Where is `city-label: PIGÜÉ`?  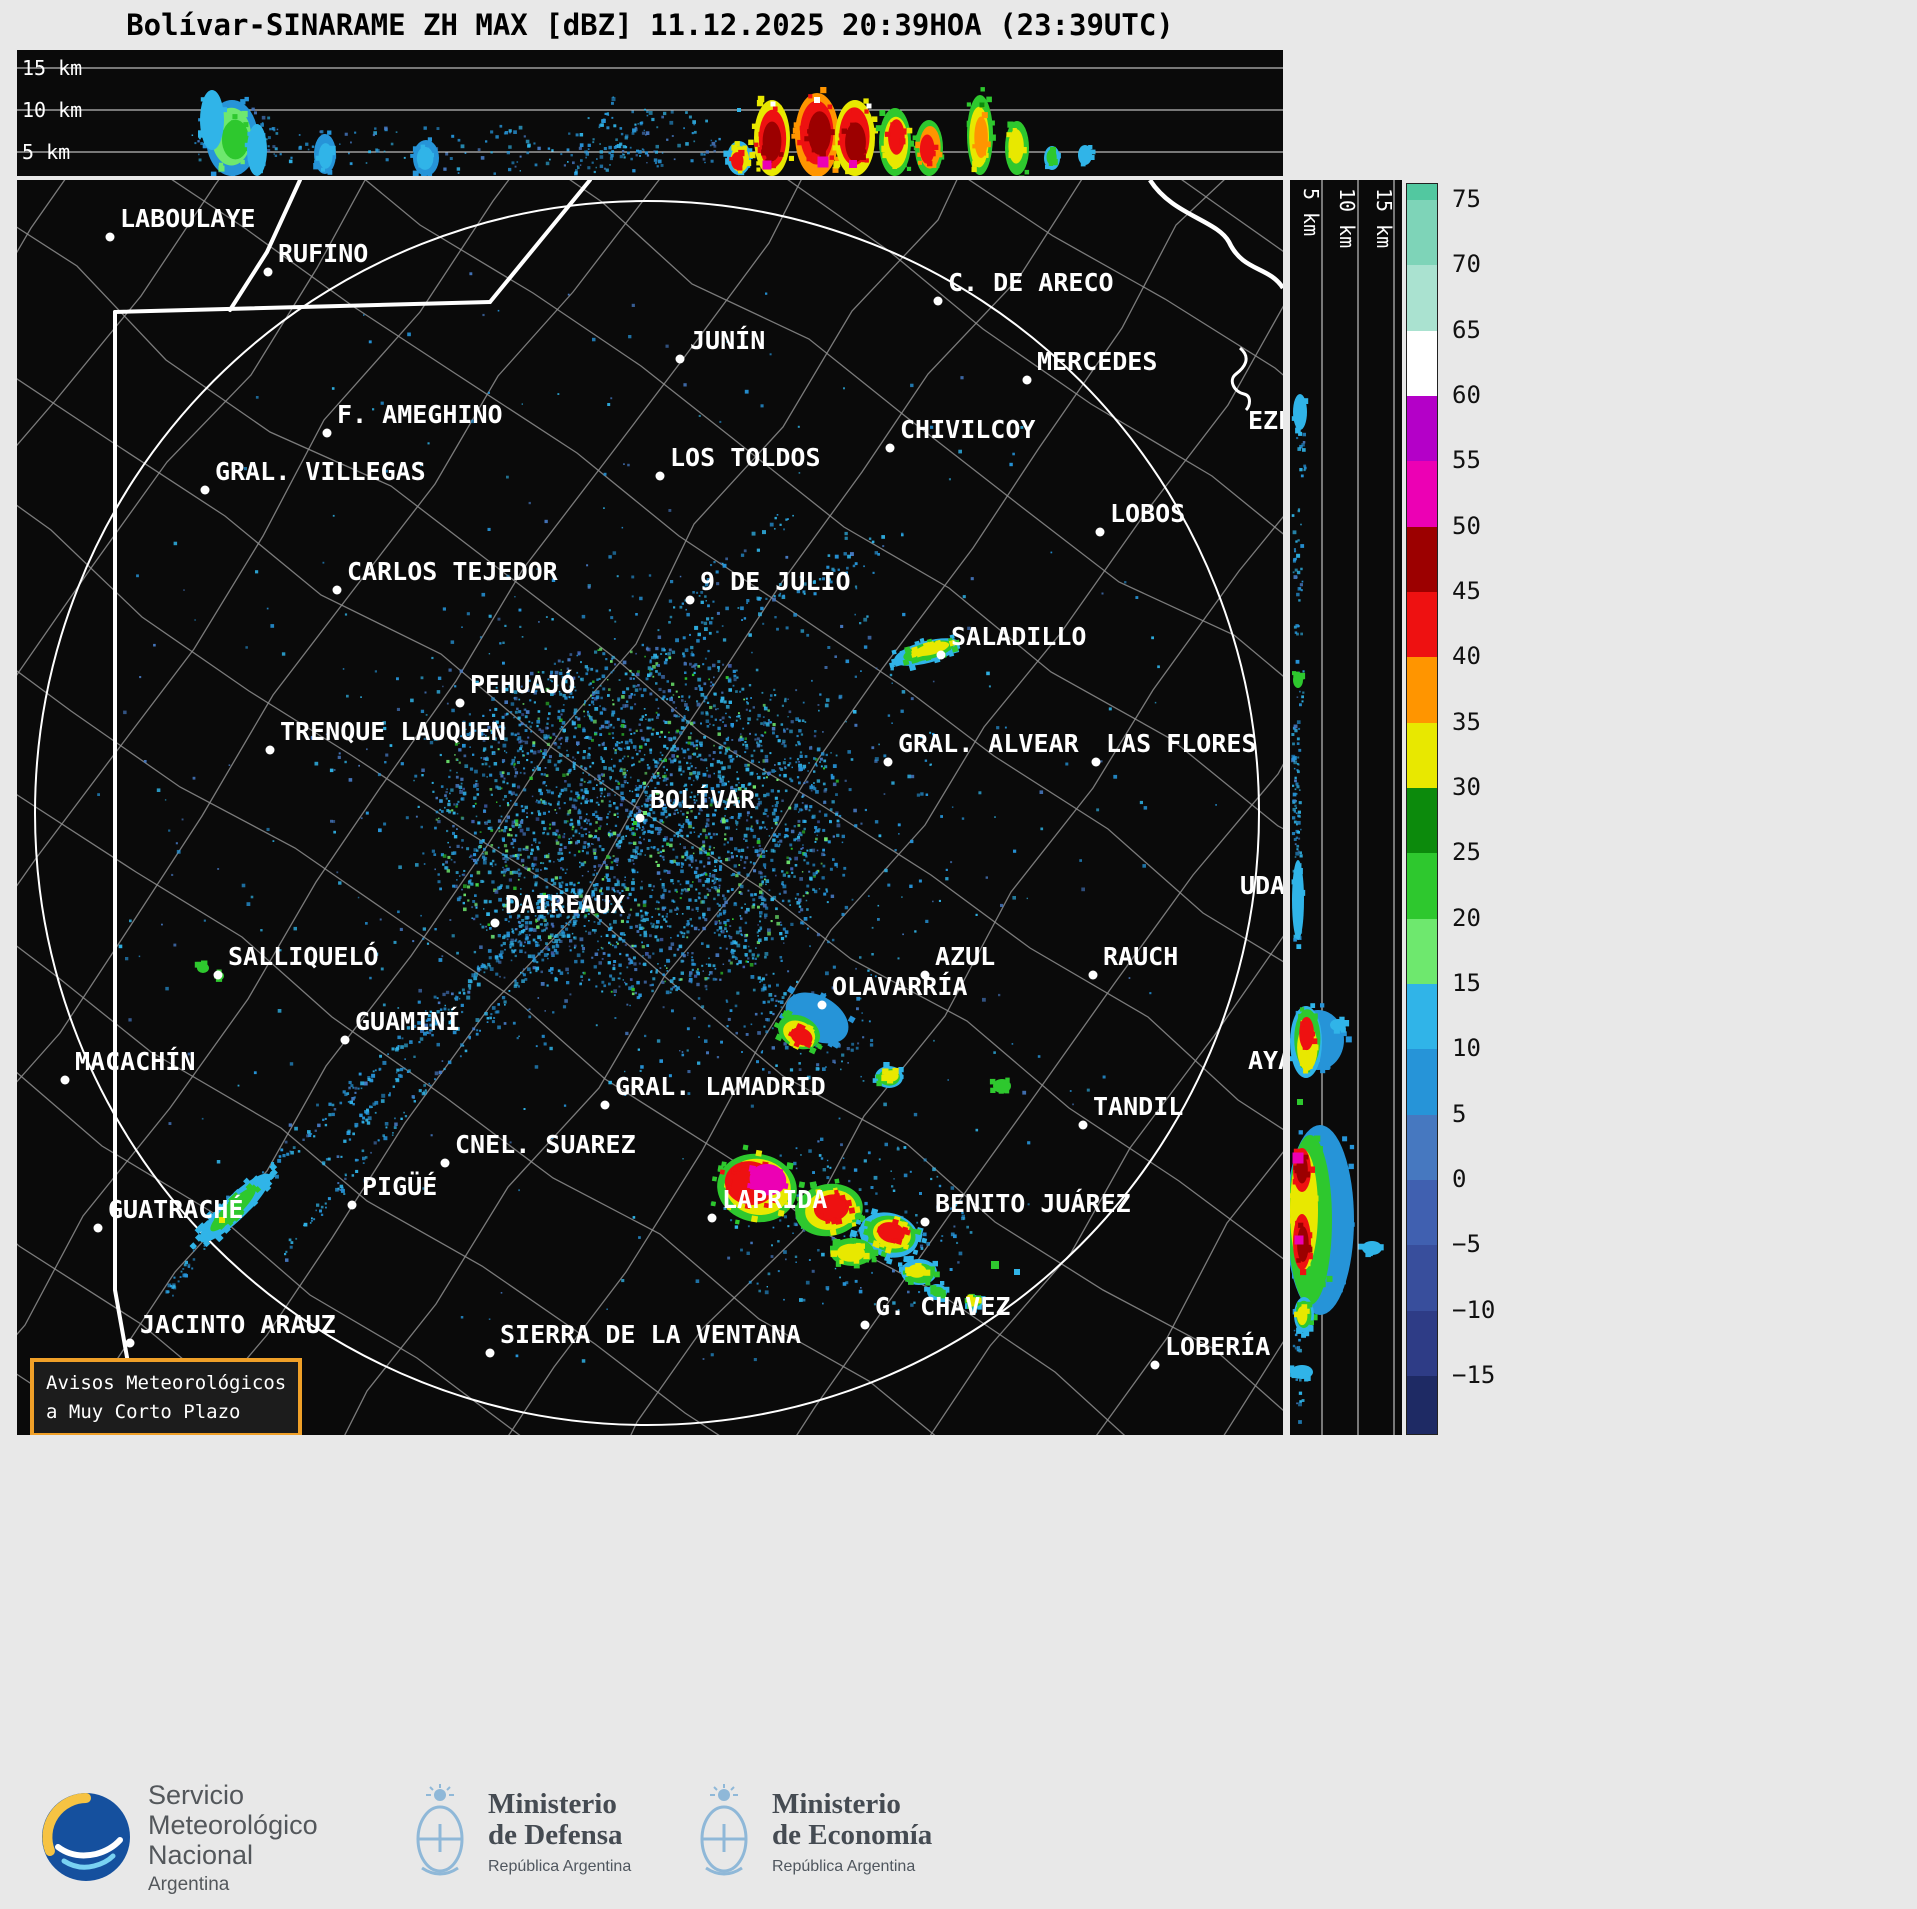
city-label: PIGÜÉ is located at coordinates (399, 1186).